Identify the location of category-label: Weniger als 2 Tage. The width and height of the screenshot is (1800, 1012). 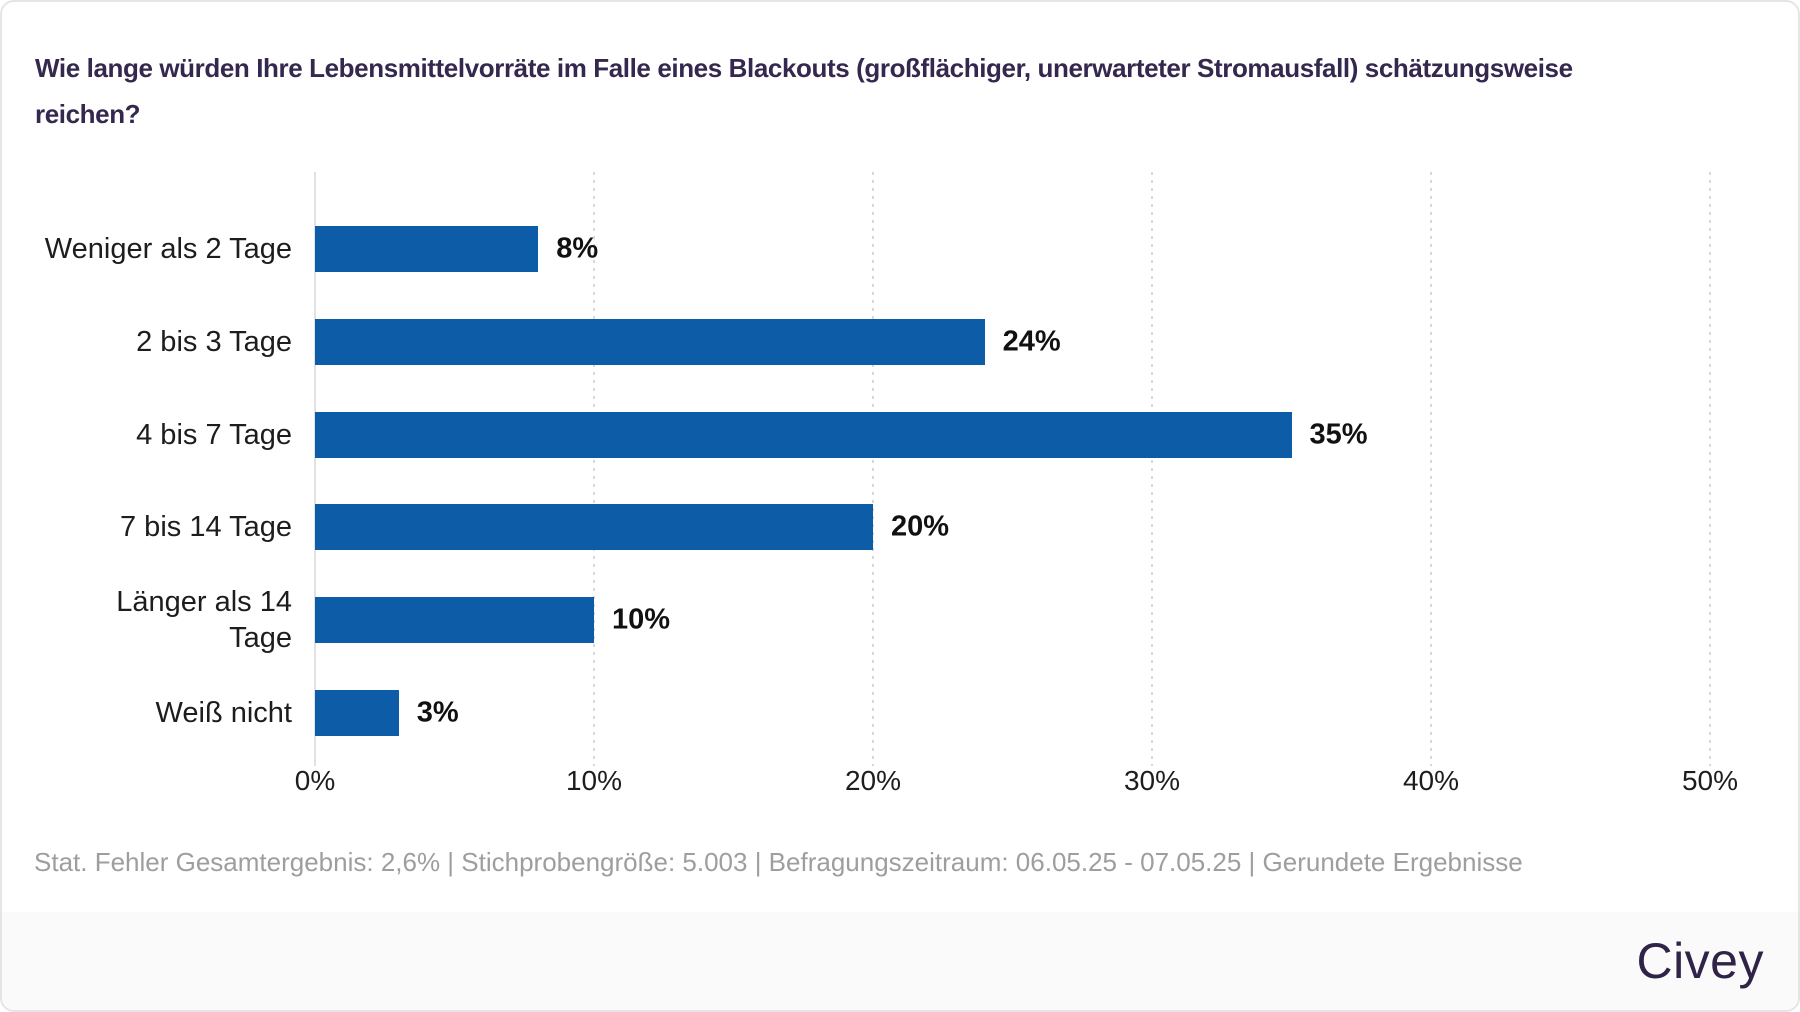
(168, 249).